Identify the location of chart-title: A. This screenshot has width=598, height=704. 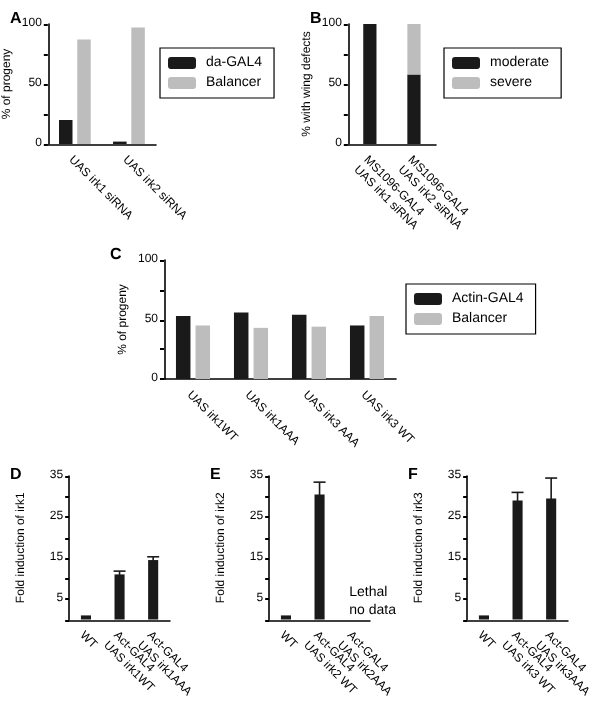
(16, 18).